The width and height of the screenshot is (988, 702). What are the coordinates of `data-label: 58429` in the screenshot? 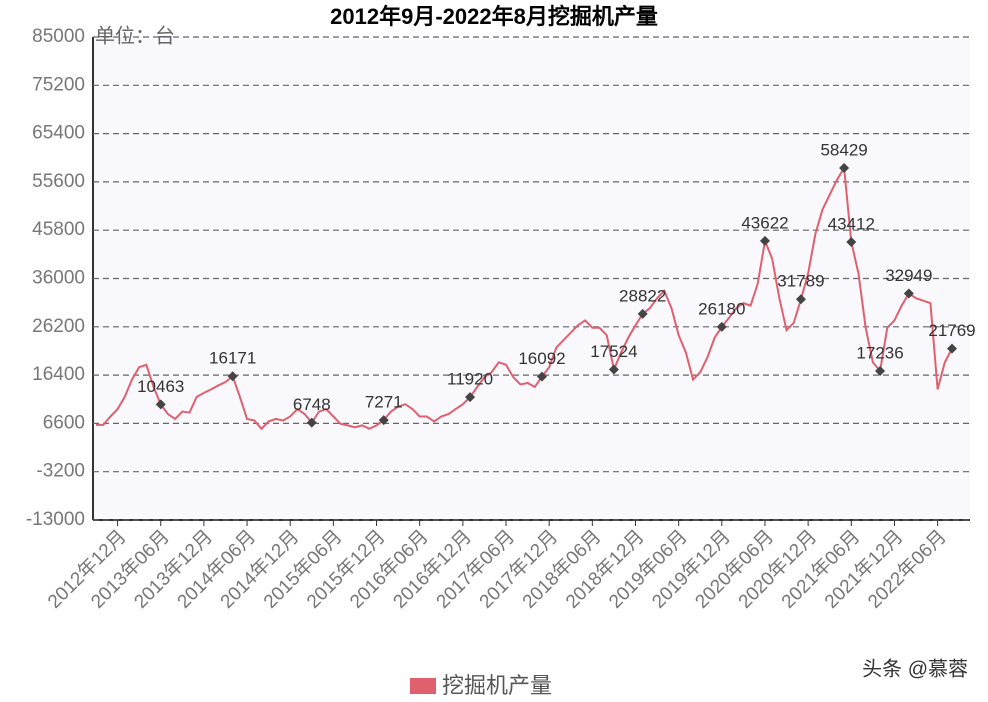 It's located at (843, 149).